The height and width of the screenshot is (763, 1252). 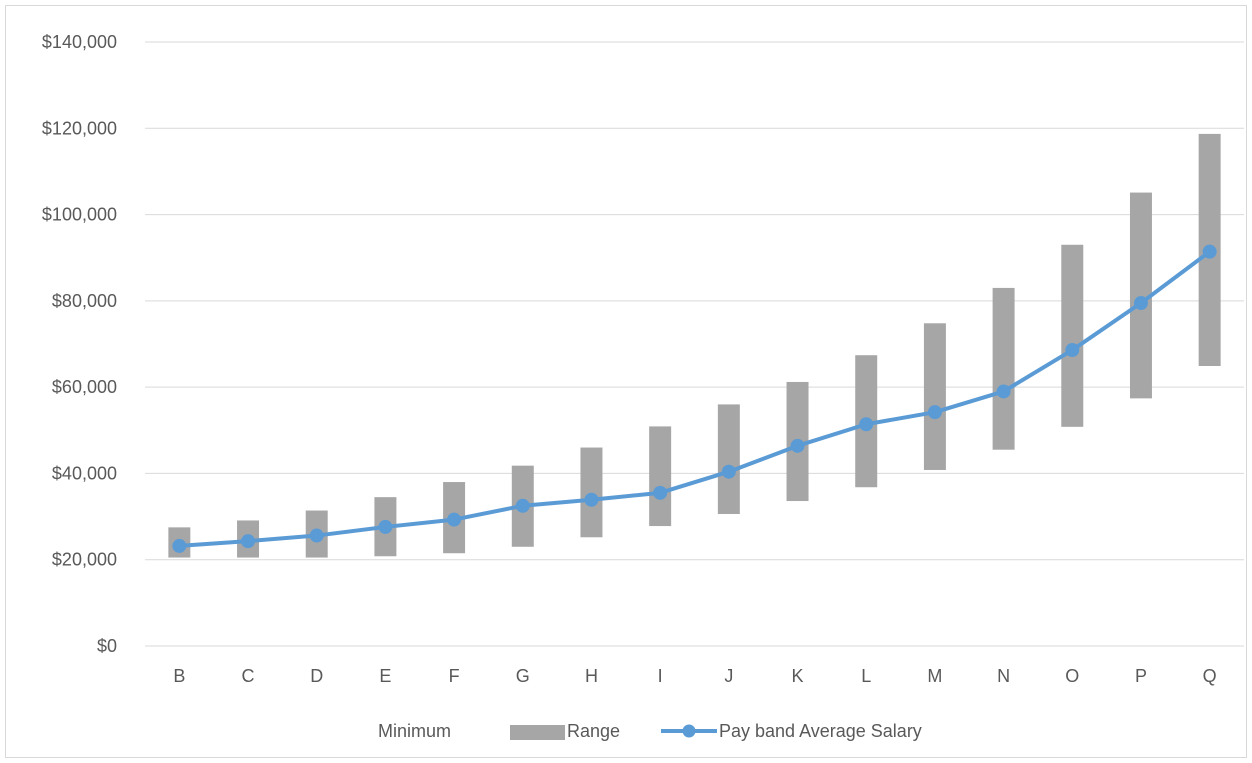 I want to click on legend: Minimum Range Pay band Average Salary, so click(x=650, y=731).